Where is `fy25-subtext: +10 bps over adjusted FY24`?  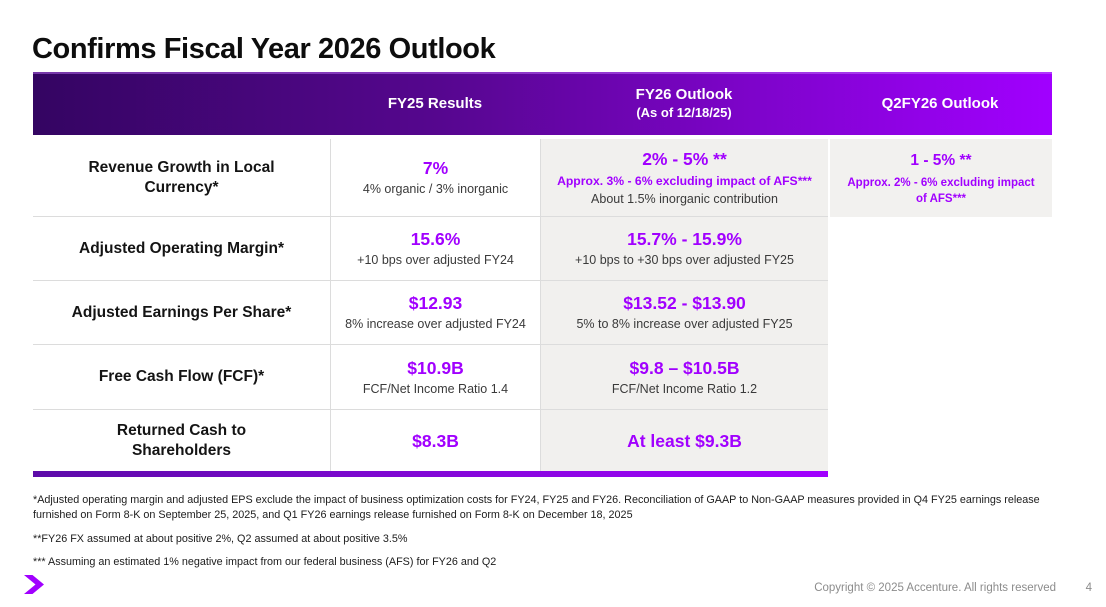 fy25-subtext: +10 bps over adjusted FY24 is located at coordinates (435, 260).